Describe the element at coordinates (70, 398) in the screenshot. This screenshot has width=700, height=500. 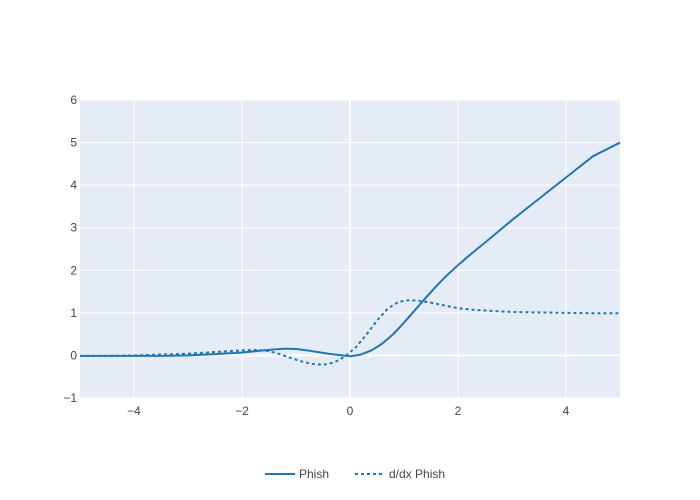
I see `y-tick-label: −1` at that location.